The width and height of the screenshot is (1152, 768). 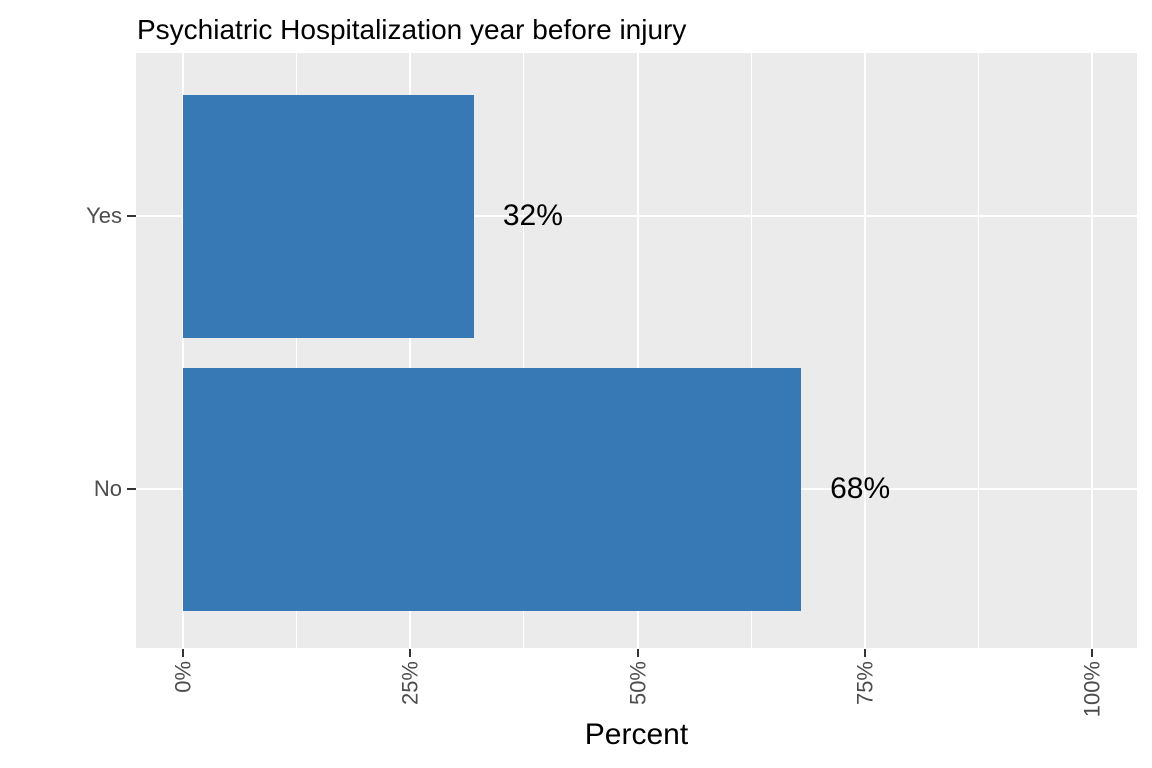 I want to click on x-tick-label: 0%, so click(x=183, y=677).